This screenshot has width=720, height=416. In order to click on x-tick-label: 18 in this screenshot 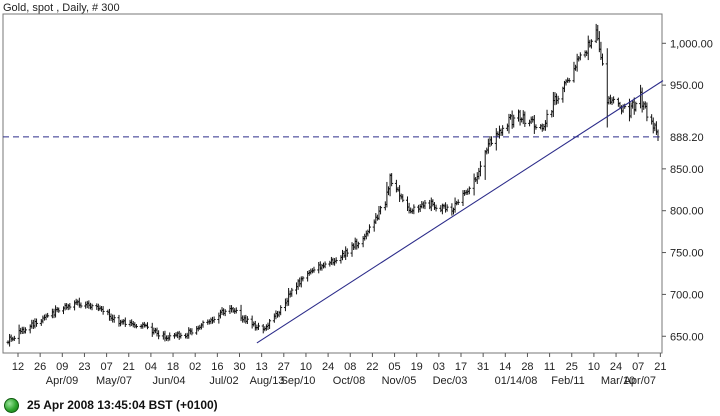, I will do `click(173, 367)`.